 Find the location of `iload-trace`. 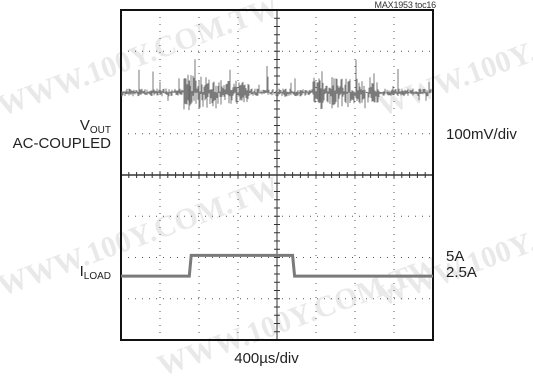

iload-trace is located at coordinates (277, 265).